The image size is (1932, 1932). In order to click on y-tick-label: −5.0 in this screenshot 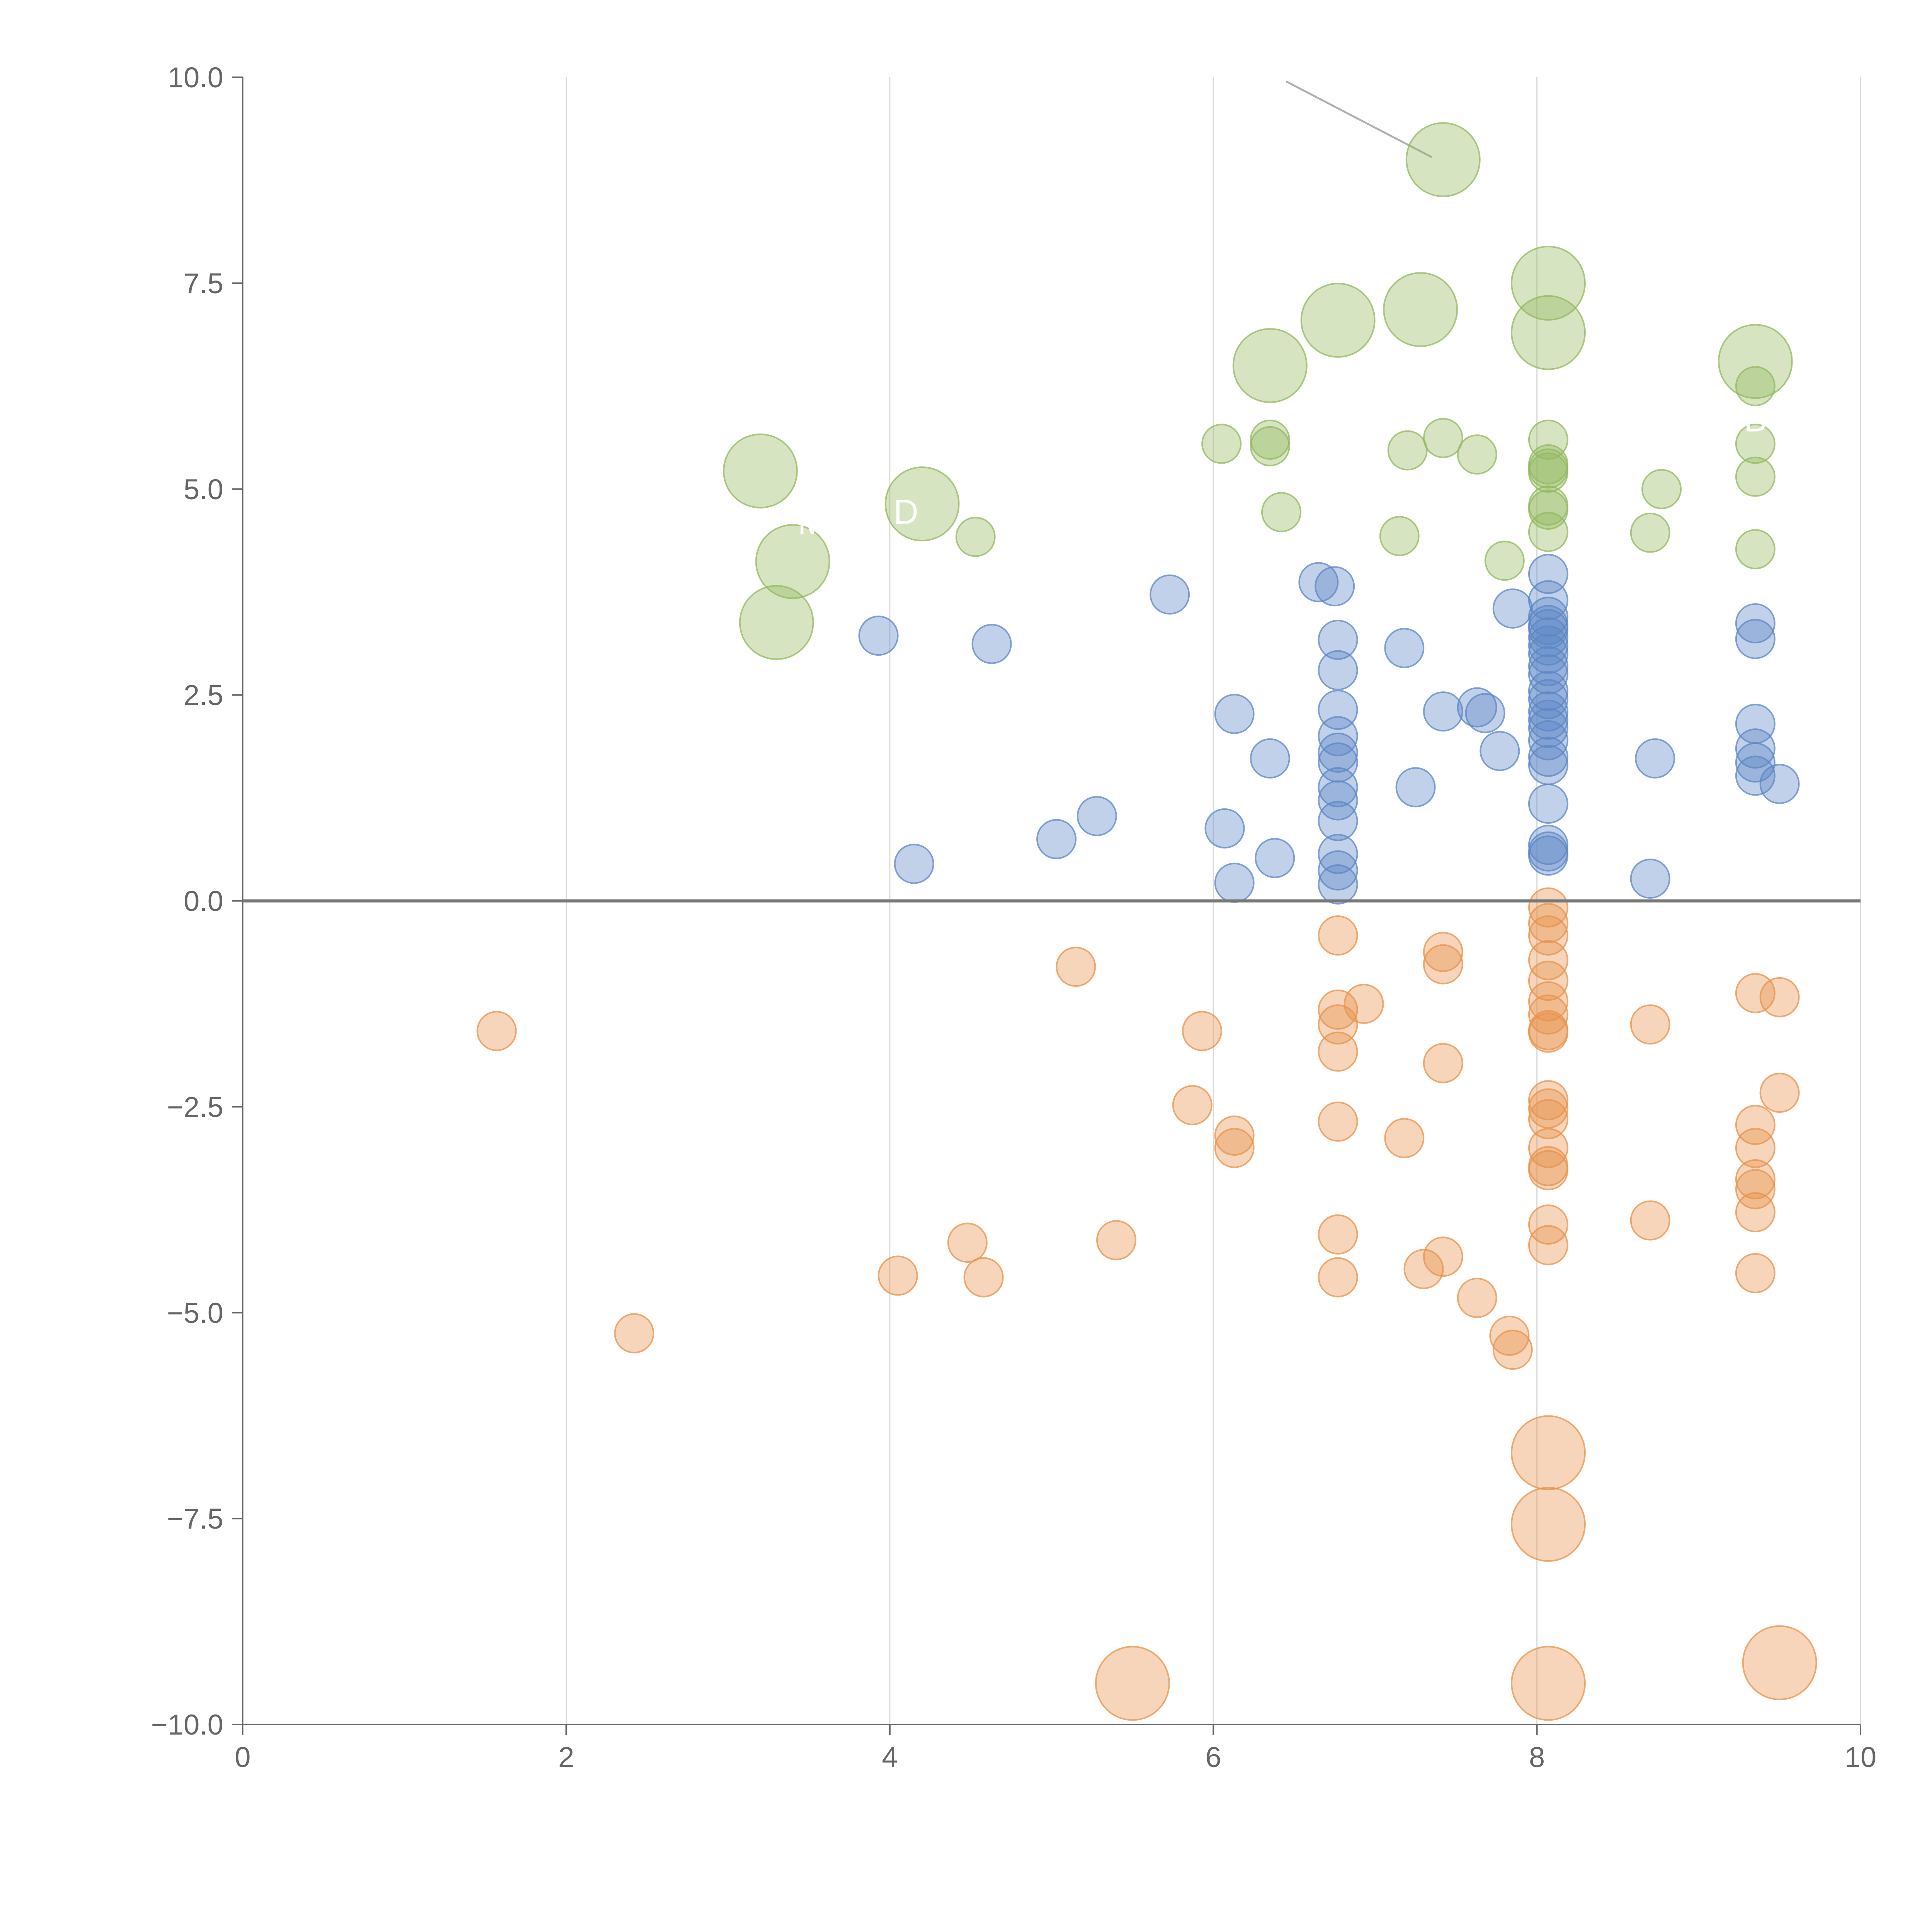, I will do `click(195, 1313)`.